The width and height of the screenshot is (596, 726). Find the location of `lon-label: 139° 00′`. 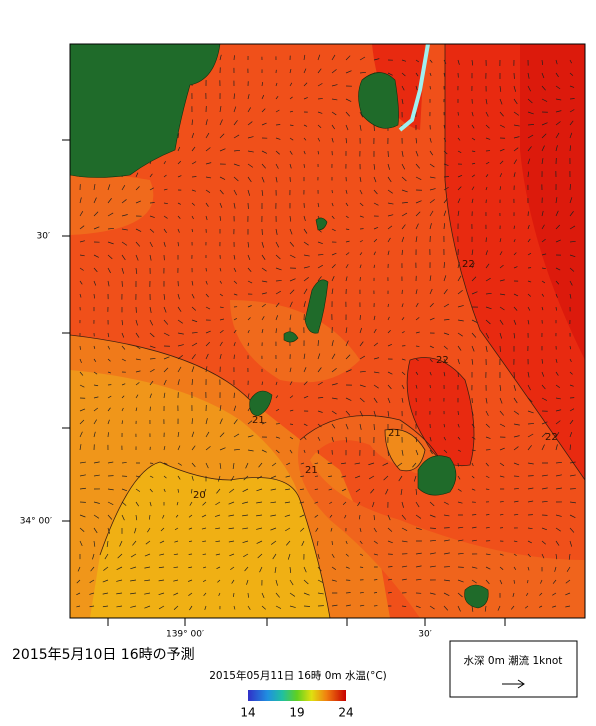

lon-label: 139° 00′ is located at coordinates (185, 635).